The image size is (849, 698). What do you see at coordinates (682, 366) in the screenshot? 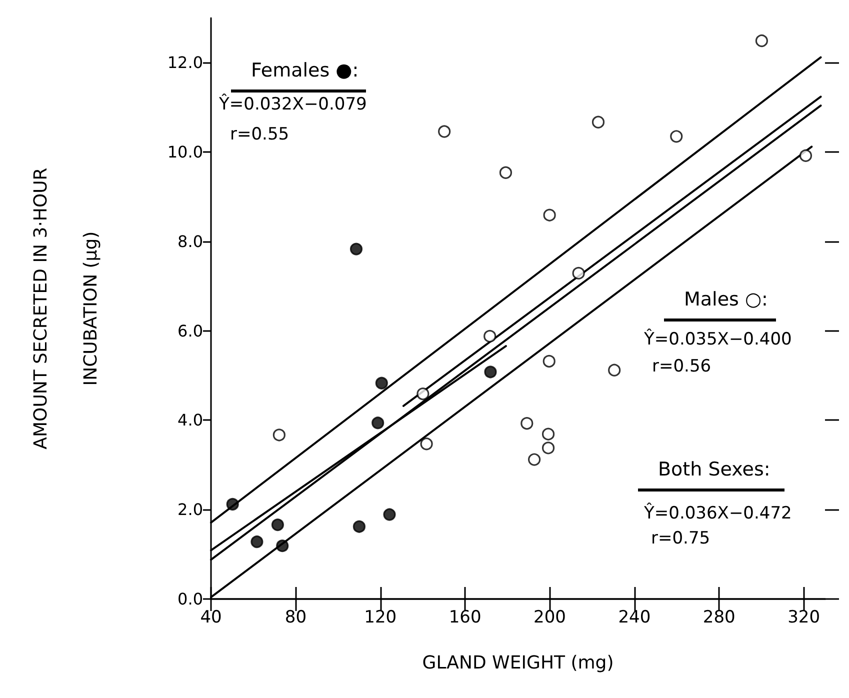
I see `annotation: r=0.56` at bounding box center [682, 366].